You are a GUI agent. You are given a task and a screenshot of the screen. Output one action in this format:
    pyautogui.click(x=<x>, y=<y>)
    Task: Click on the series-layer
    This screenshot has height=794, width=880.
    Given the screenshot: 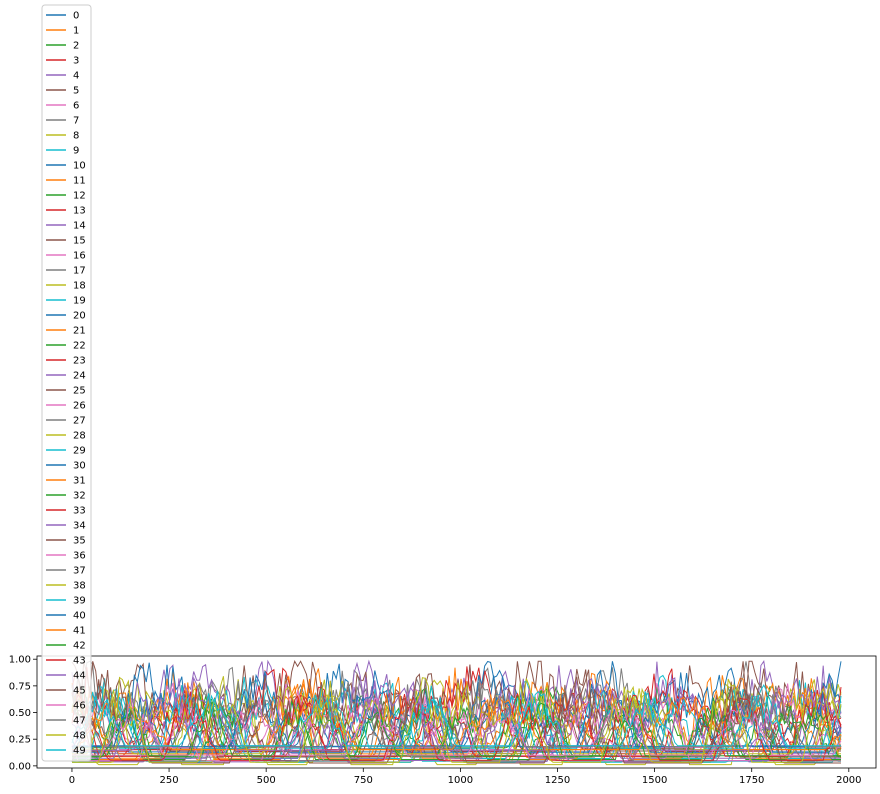 What is the action you would take?
    pyautogui.click(x=456, y=712)
    